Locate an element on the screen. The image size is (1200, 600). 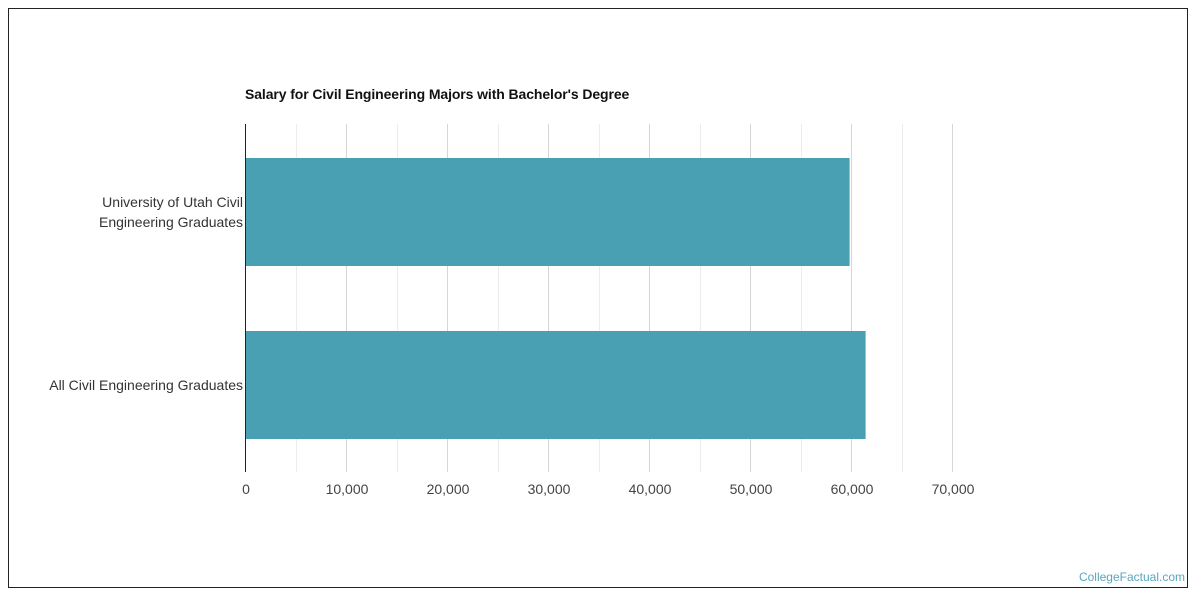
x-tick-label: 70,000 is located at coordinates (953, 489).